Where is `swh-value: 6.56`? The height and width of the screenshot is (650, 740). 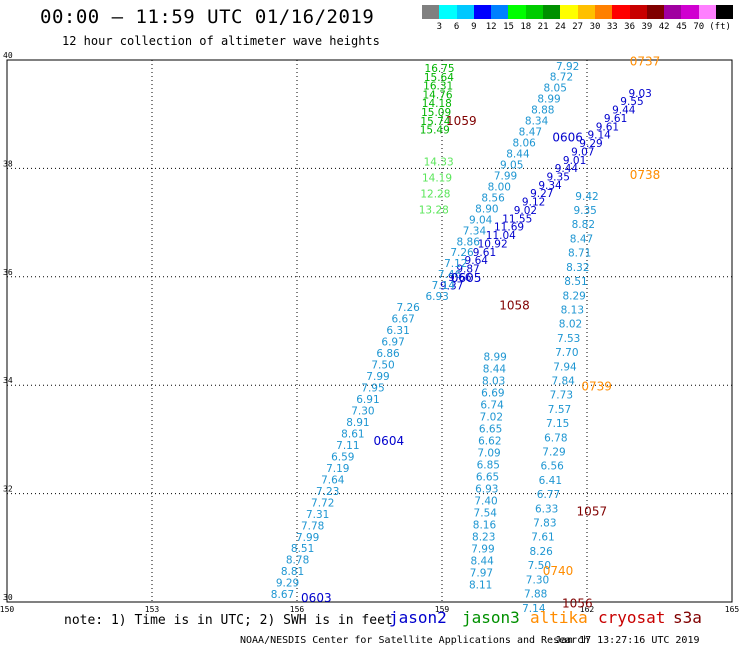
swh-value: 6.56 is located at coordinates (552, 467).